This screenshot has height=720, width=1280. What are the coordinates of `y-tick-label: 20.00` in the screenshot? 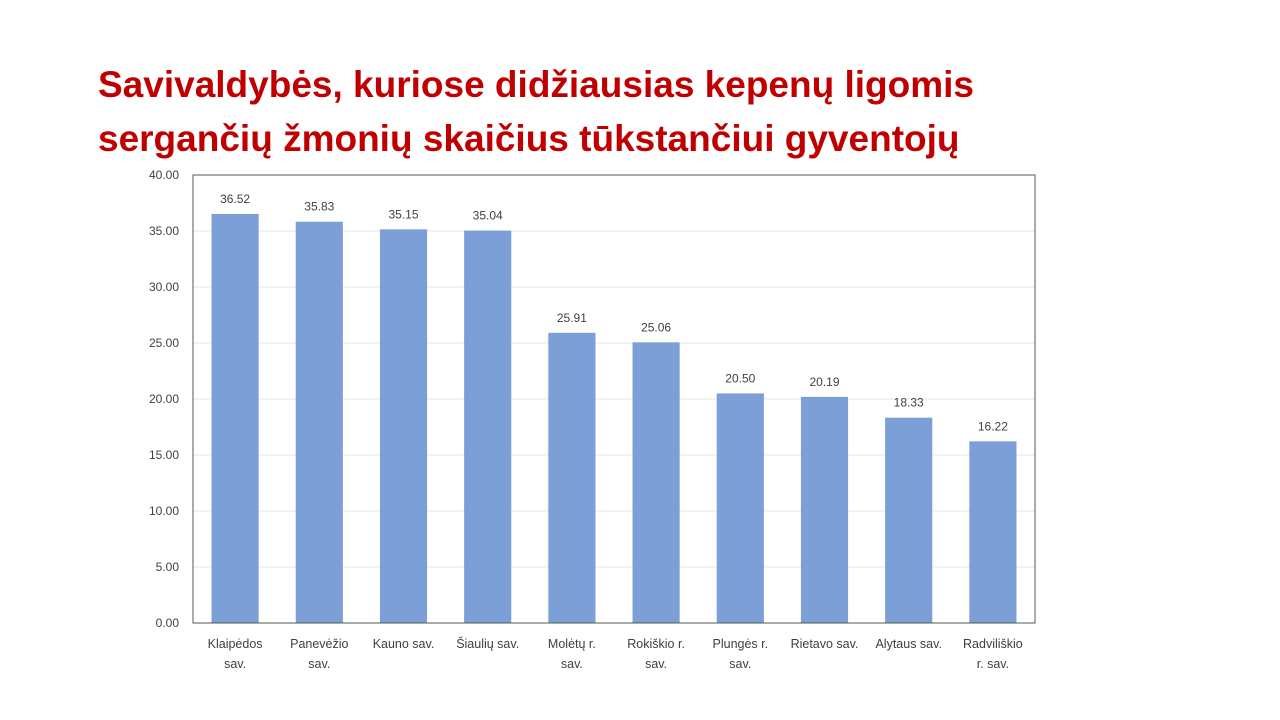 It's located at (164, 399).